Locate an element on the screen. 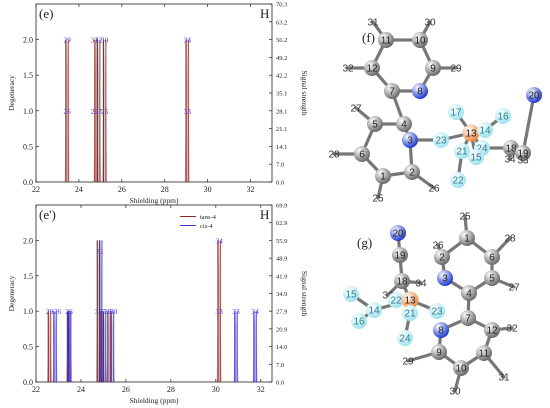 This screenshot has height=408, width=550. atom-number-label: 15 is located at coordinates (476, 158).